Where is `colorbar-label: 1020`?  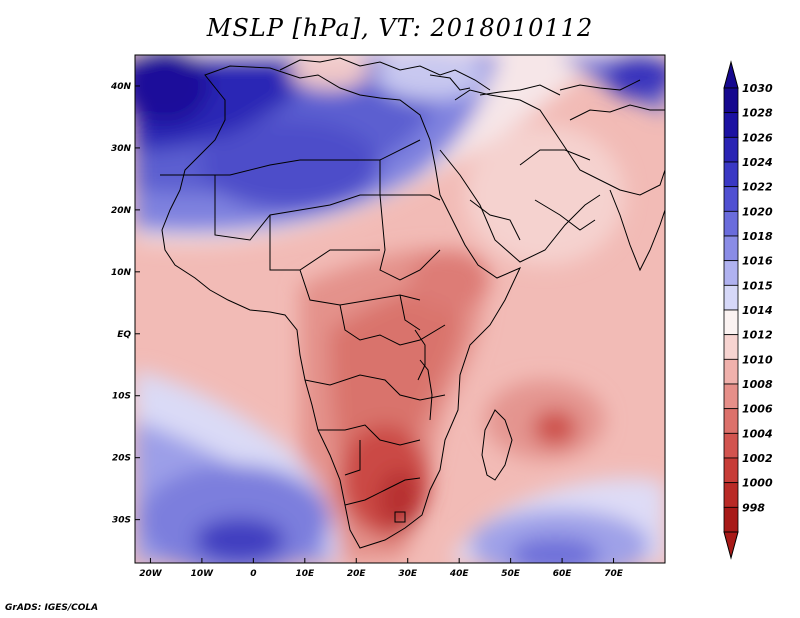 colorbar-label: 1020 is located at coordinates (757, 211).